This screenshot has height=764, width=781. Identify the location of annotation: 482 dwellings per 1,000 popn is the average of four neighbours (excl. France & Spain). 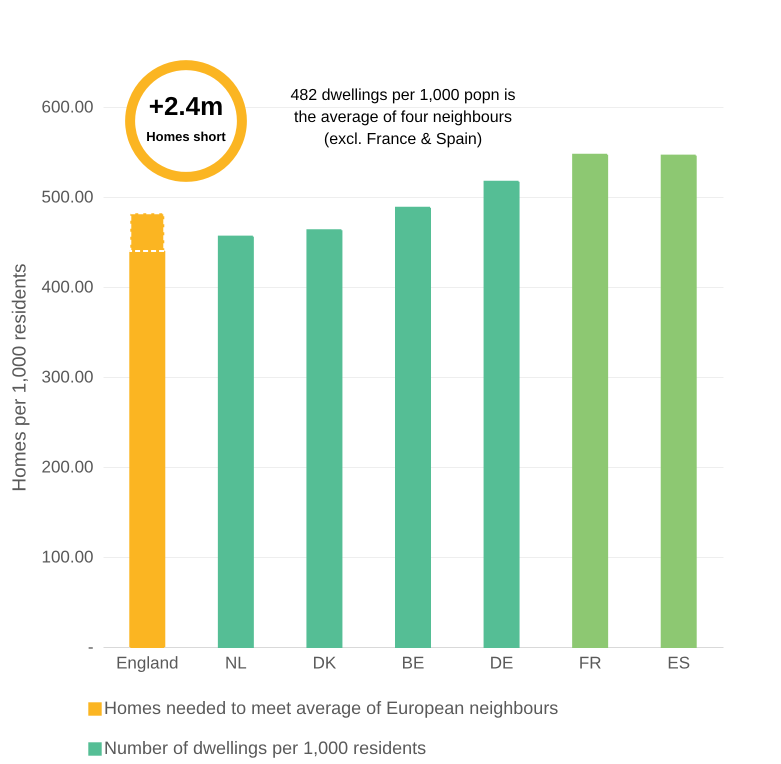
(403, 117).